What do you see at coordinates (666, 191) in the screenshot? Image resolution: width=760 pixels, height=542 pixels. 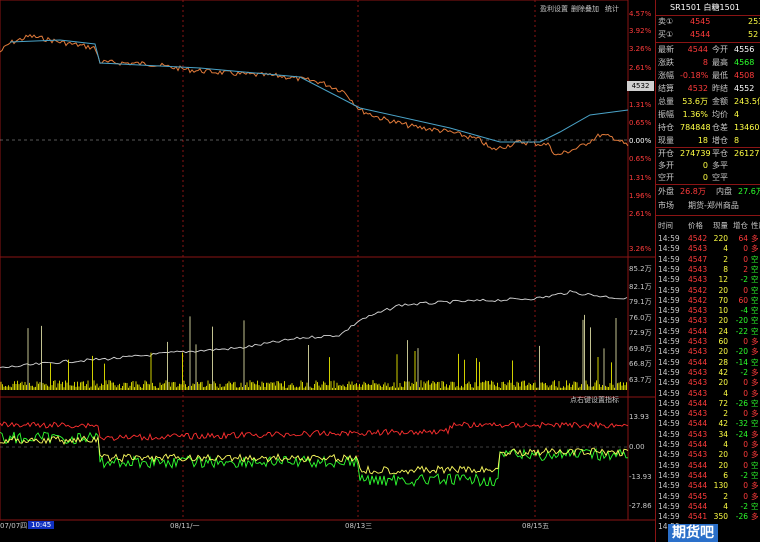 I see `outer-label: 外盘` at bounding box center [666, 191].